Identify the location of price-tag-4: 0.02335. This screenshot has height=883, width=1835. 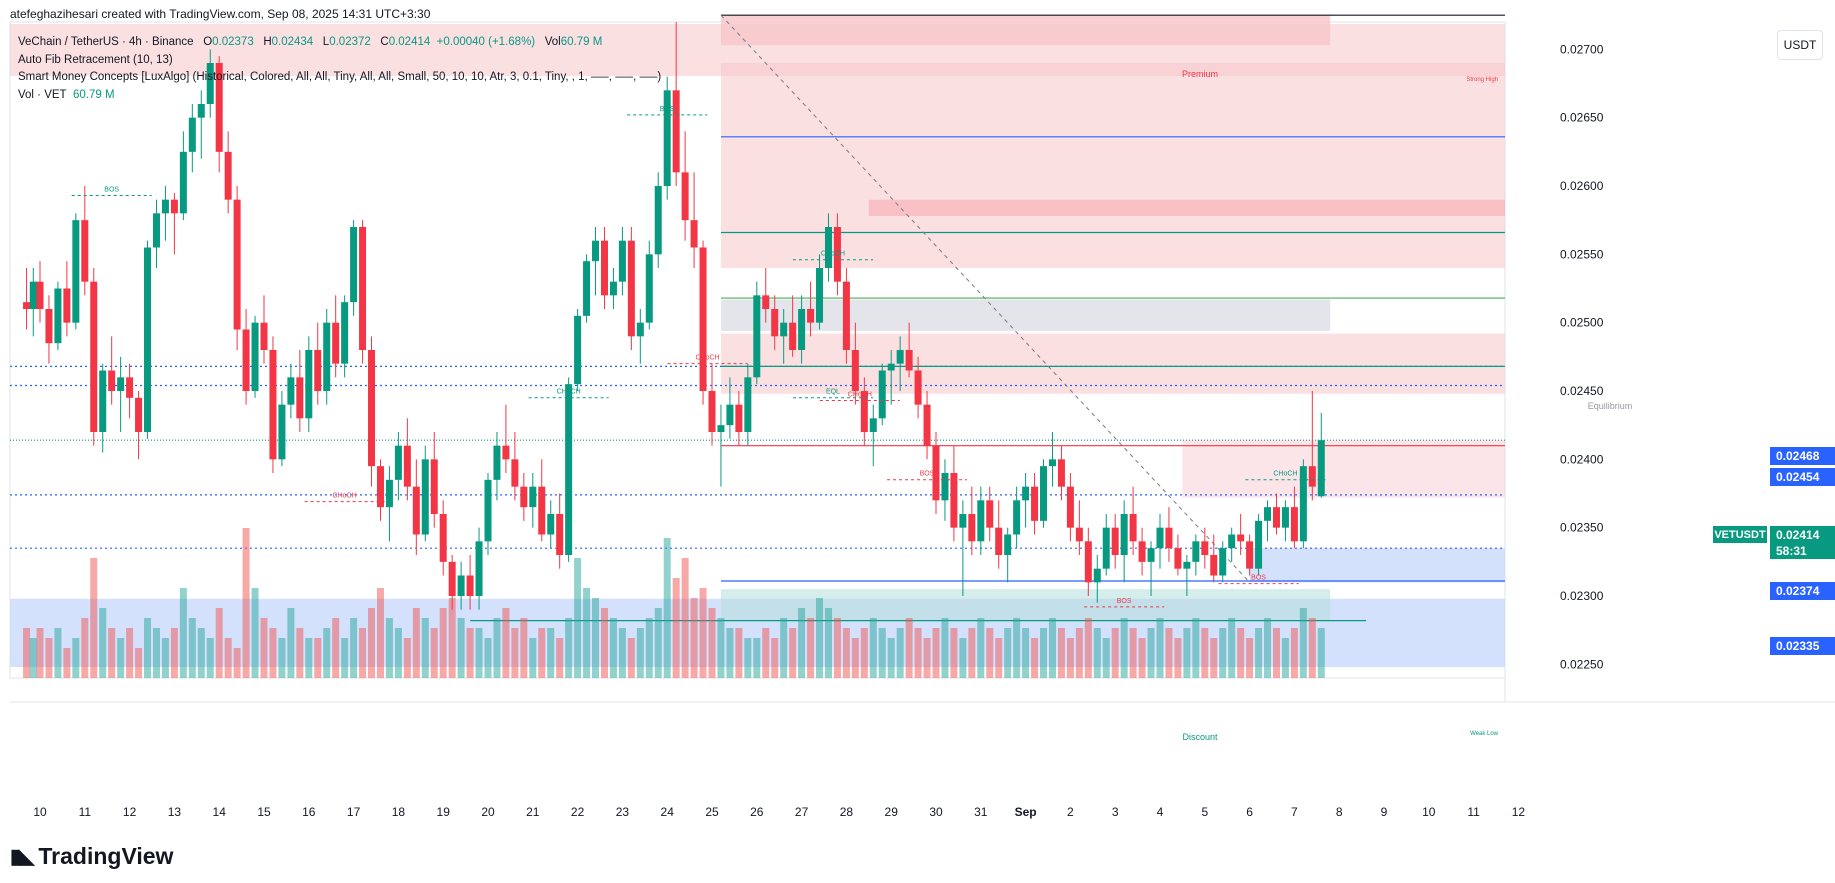
(1802, 646).